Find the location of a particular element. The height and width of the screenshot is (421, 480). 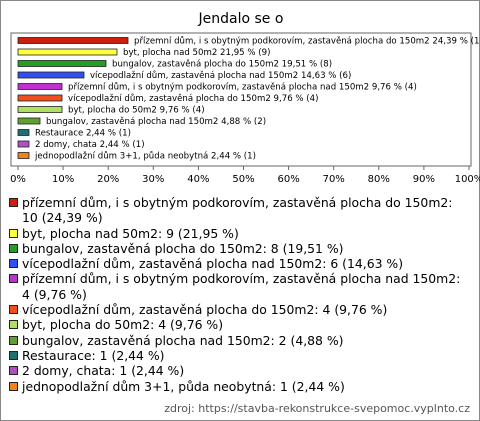

legend-label: byt, plocha nad 50m2: 9 (21,95 %) is located at coordinates (130, 233).